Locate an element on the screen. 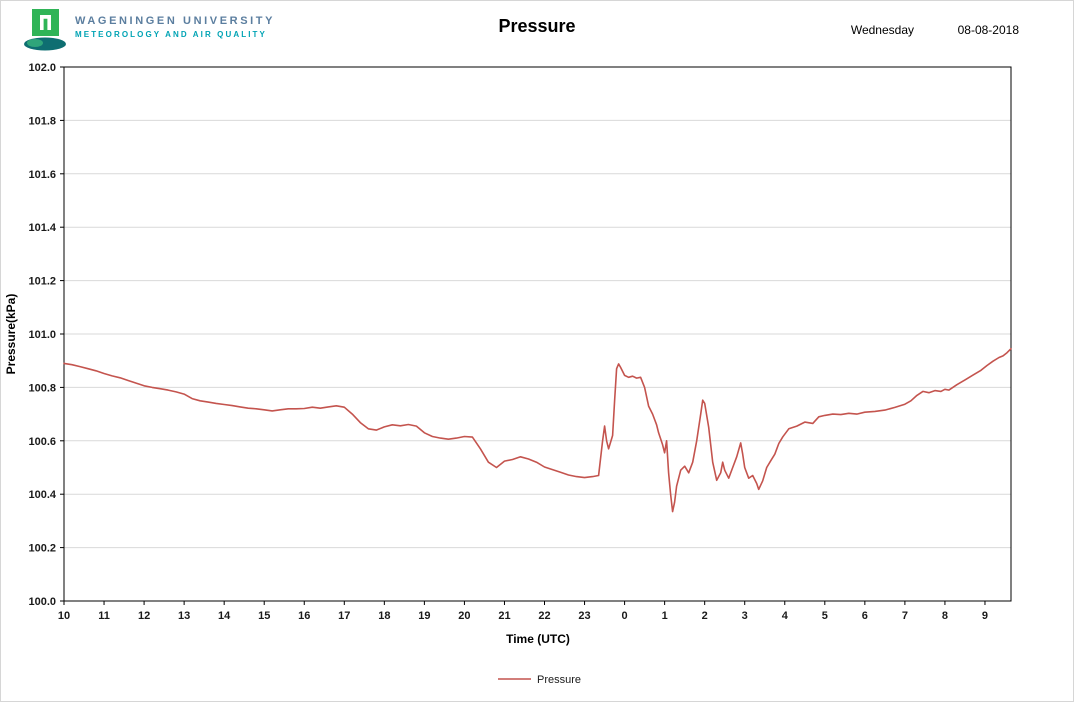 The width and height of the screenshot is (1074, 708). logo-swoosh-highlight is located at coordinates (35, 43).